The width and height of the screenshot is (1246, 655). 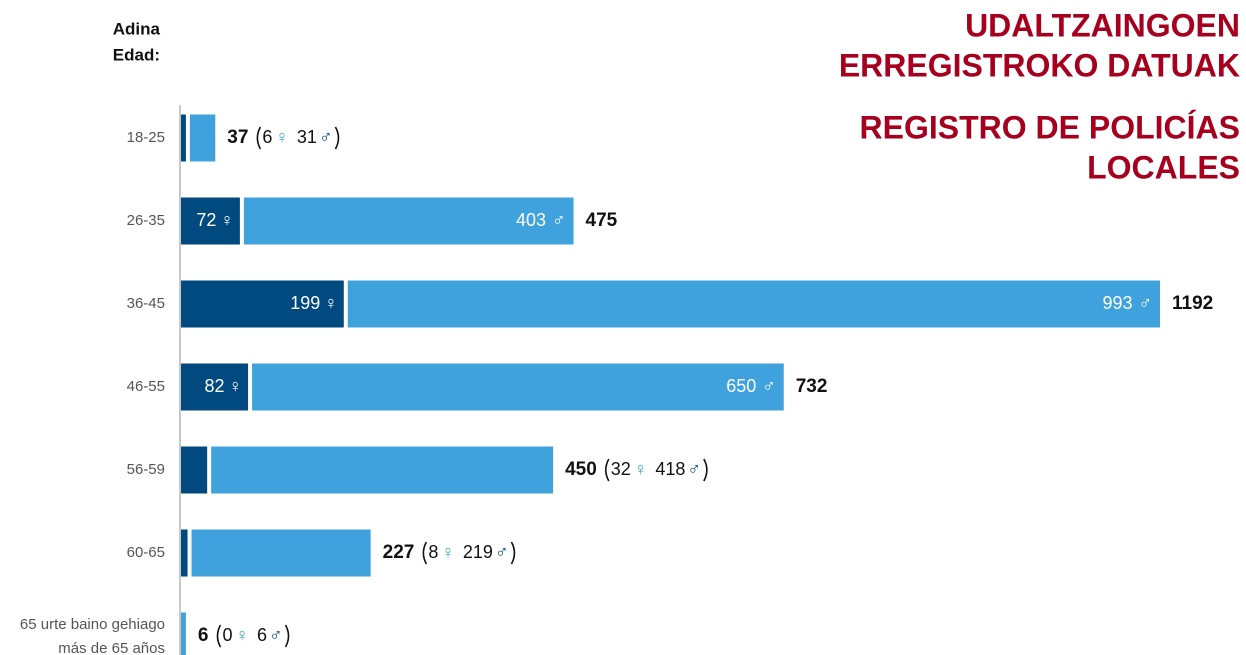 I want to click on value-label: 72 ♀, so click(x=215, y=220).